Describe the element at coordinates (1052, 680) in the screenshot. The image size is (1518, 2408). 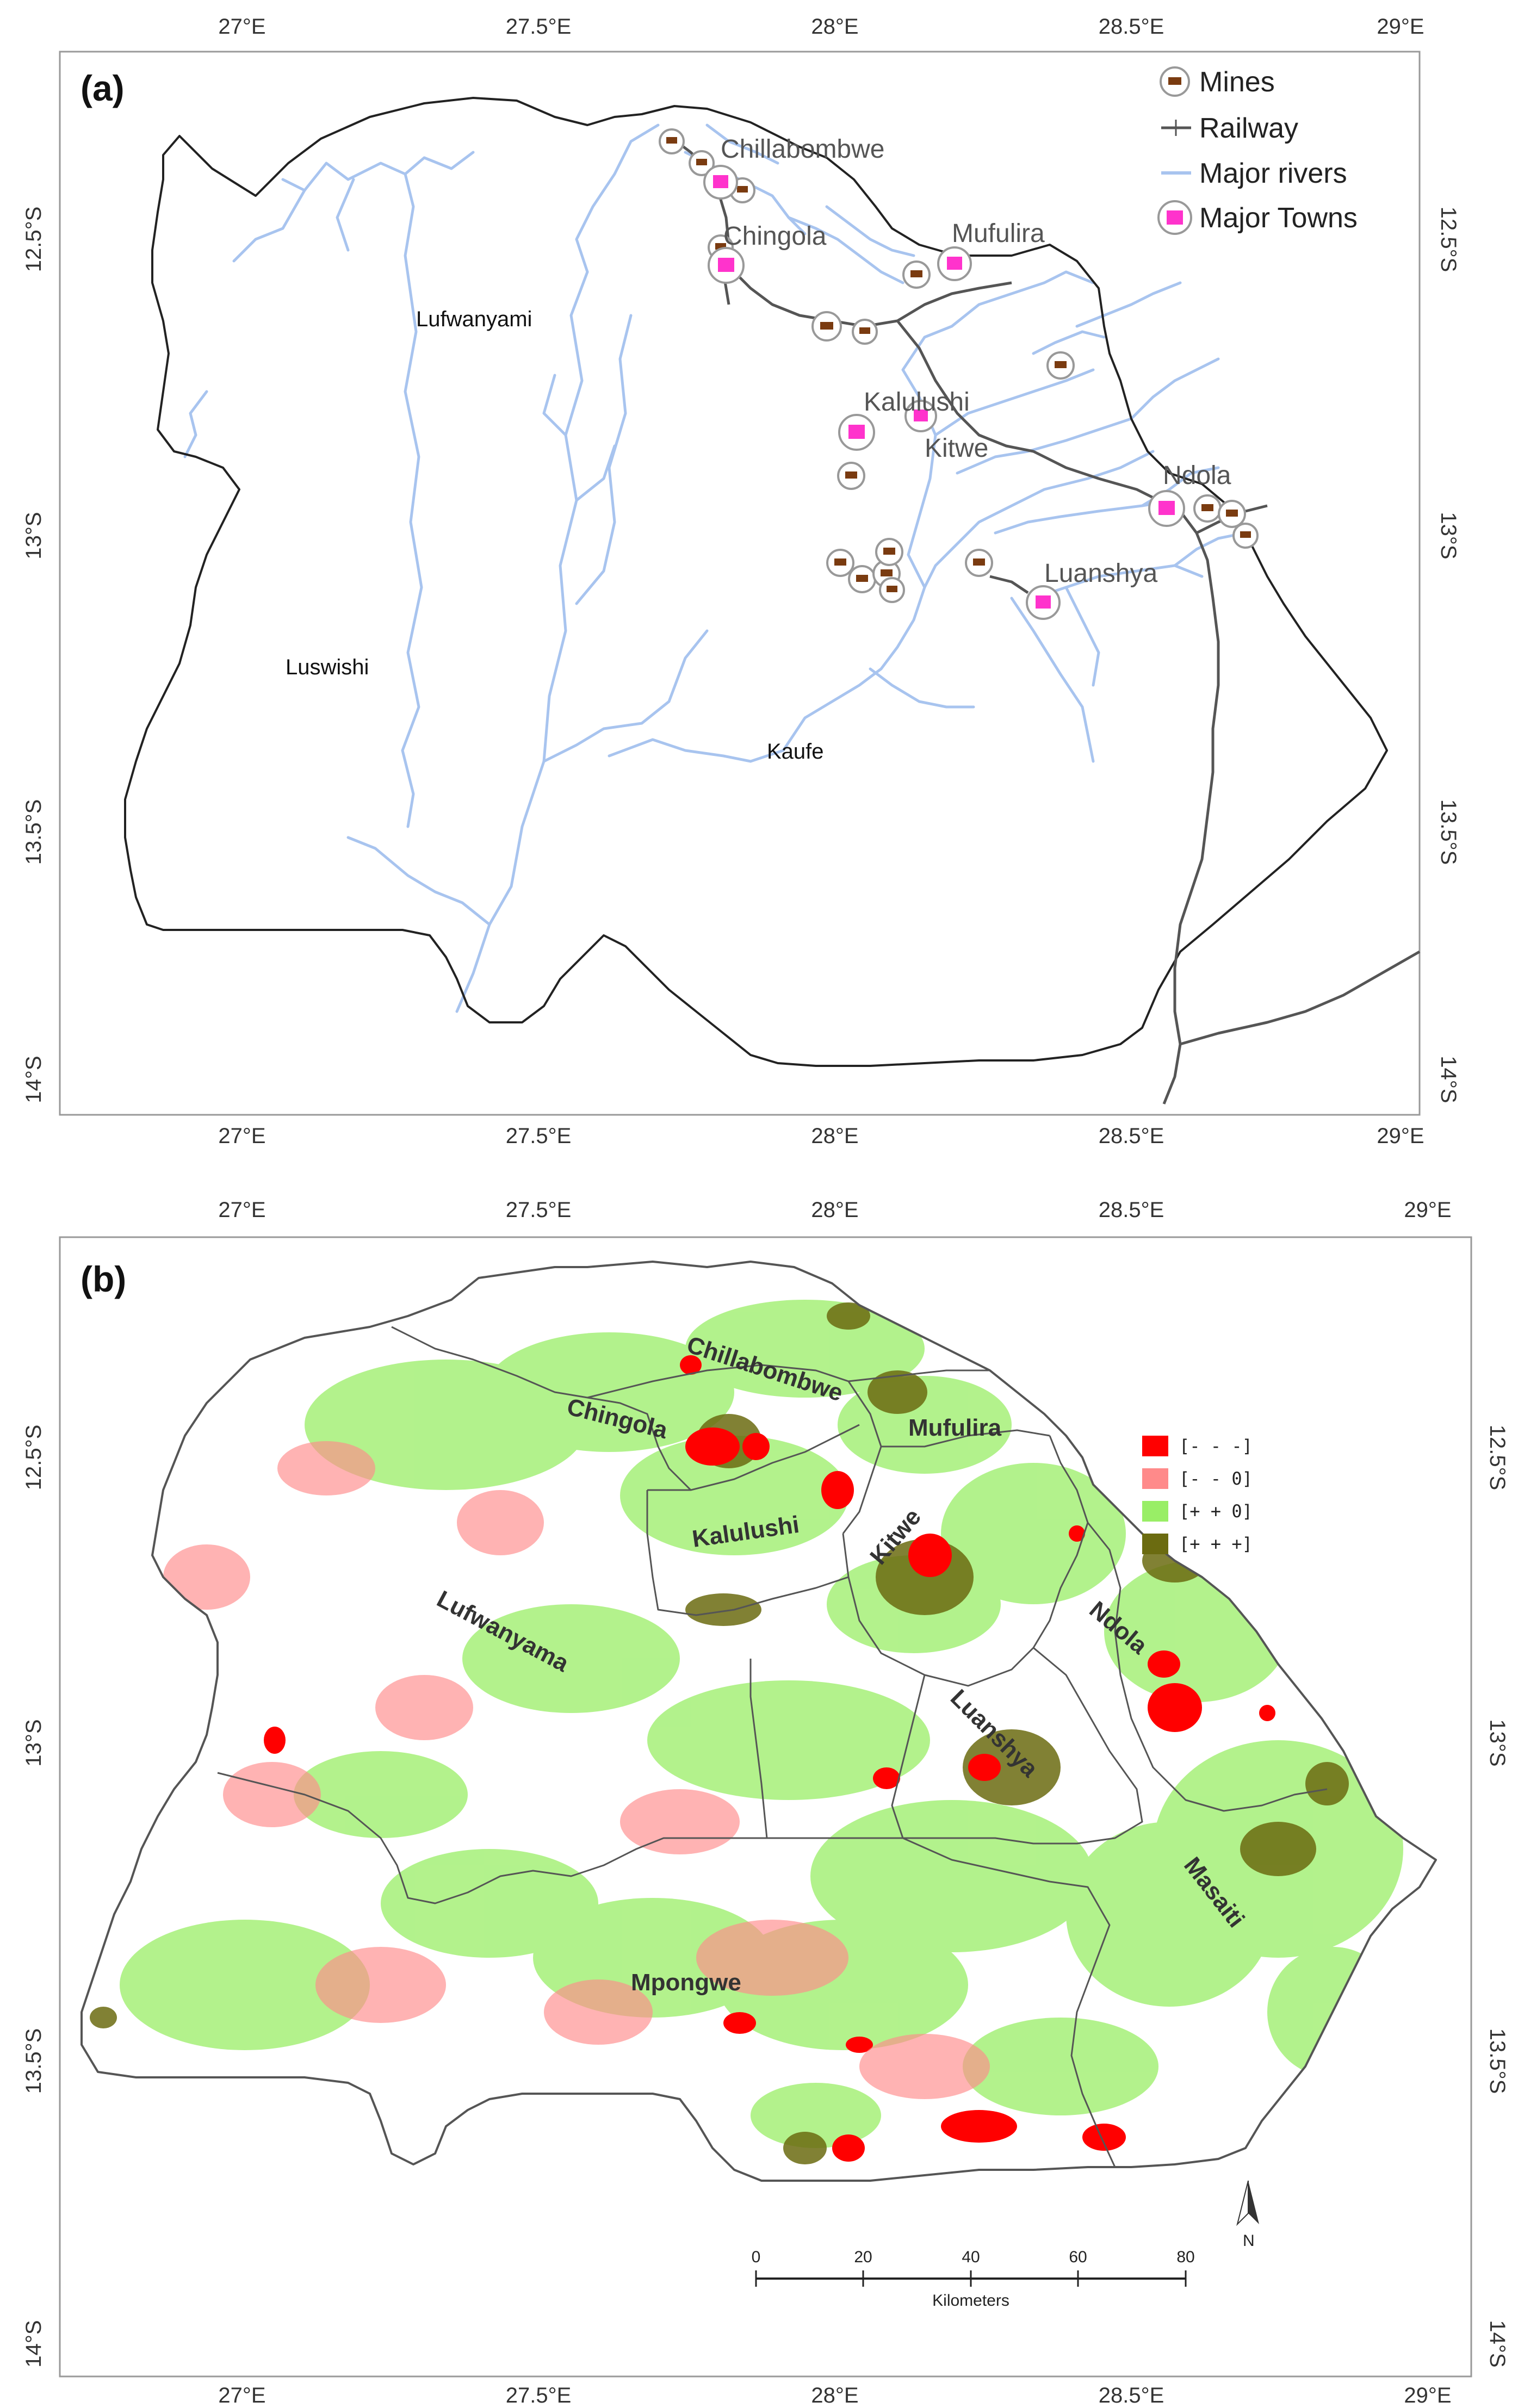
I see `river-south-east` at that location.